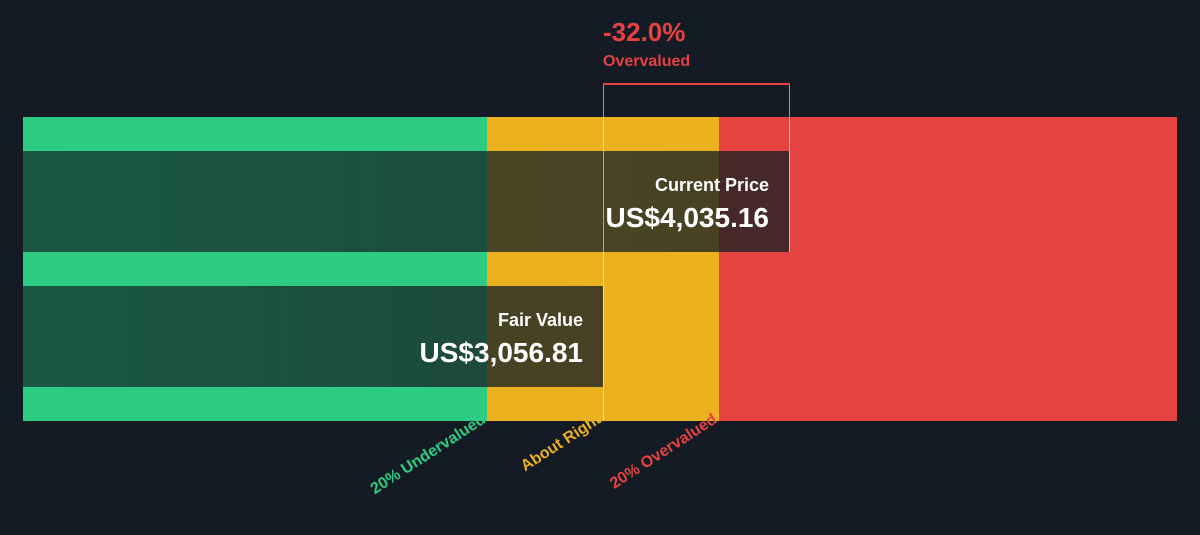 The image size is (1200, 535). Describe the element at coordinates (664, 451) in the screenshot. I see `zone-label-overvalued: 20% Overvalued` at that location.